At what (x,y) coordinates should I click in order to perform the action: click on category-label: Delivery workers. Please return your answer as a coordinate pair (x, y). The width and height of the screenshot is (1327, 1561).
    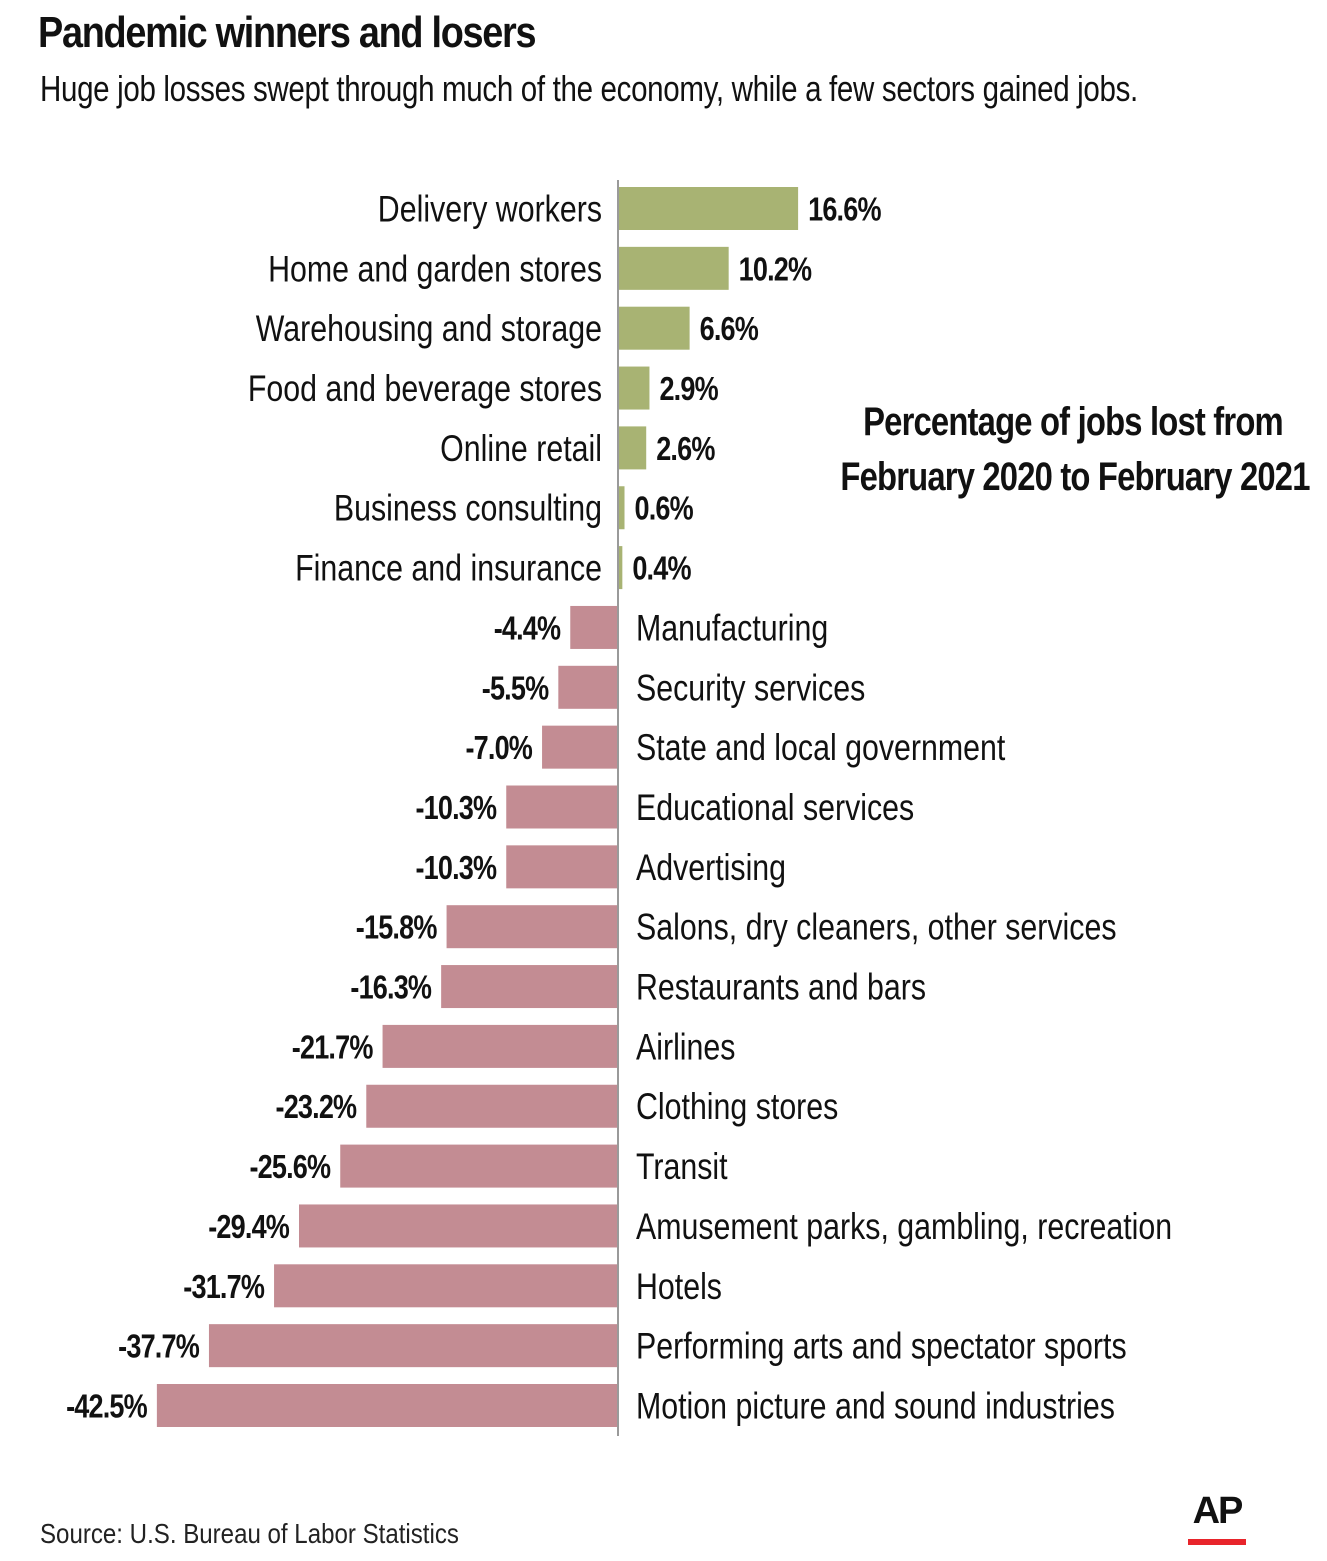
    Looking at the image, I should click on (490, 210).